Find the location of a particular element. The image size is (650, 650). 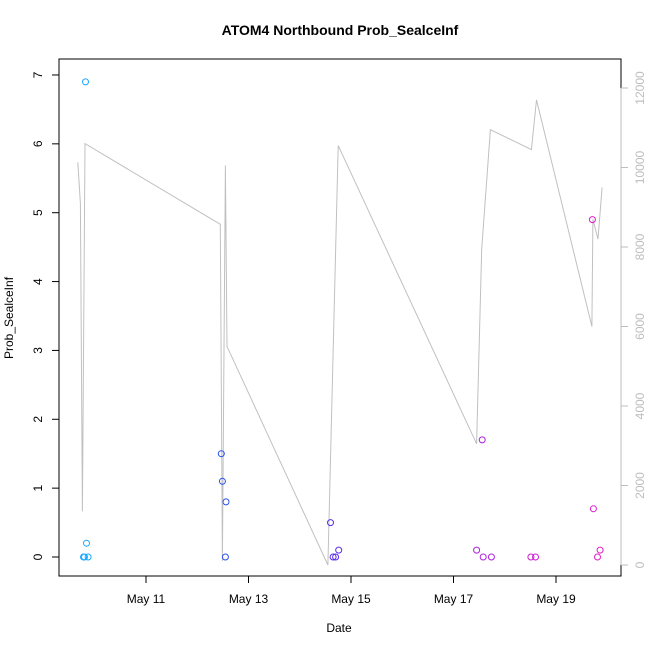

y-tick-label-7: 7 is located at coordinates (38, 74).